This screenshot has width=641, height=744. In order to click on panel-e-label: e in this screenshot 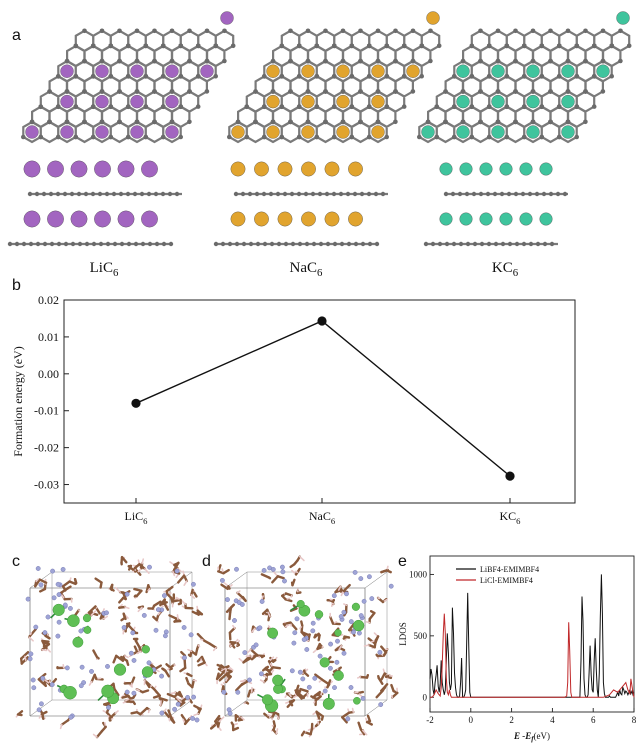, I will do `click(402, 561)`.